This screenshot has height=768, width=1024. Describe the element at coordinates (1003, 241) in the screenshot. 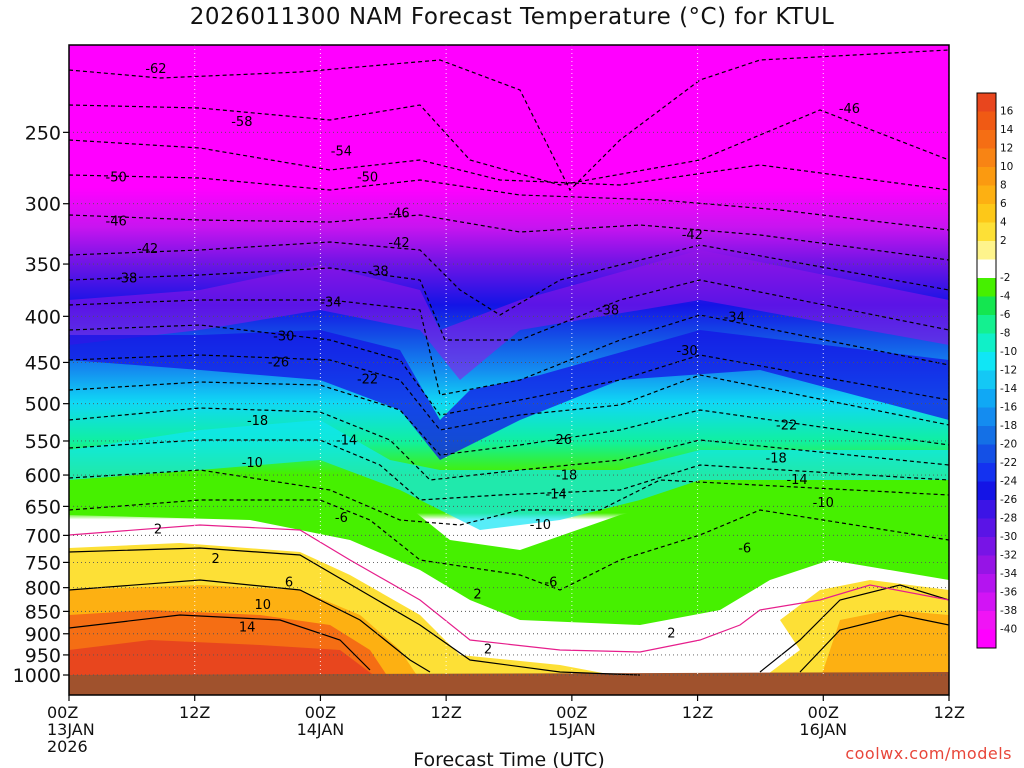

I see `colorbar-label: 2` at that location.